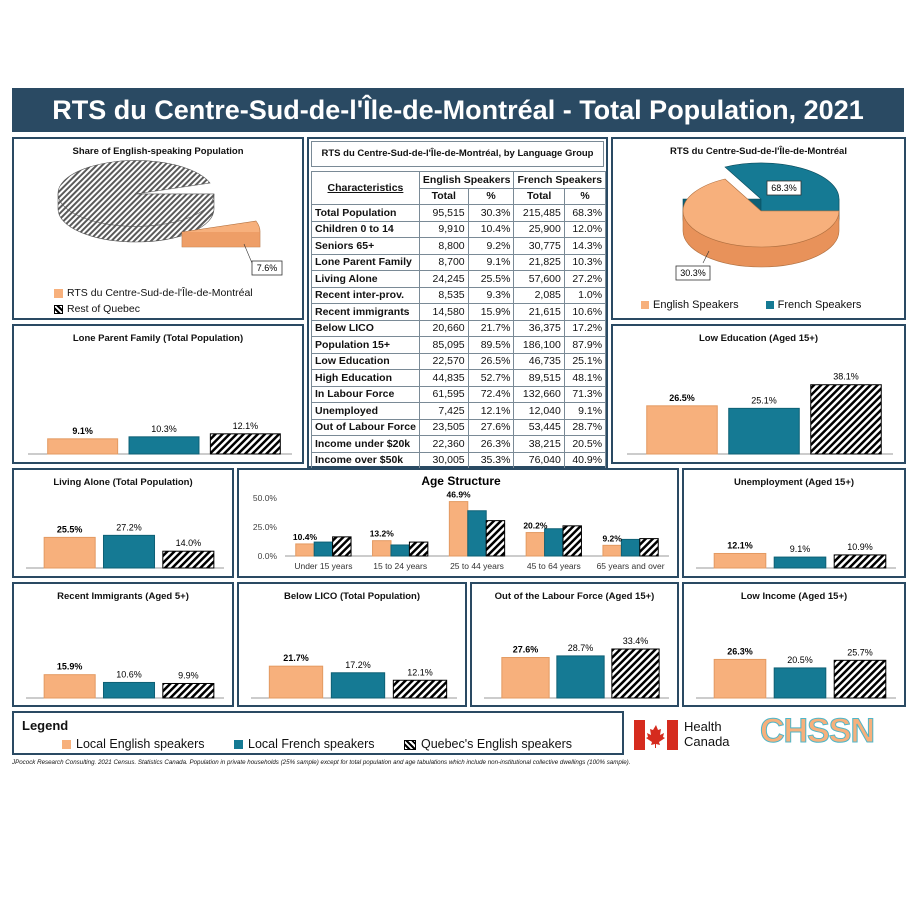  I want to click on lang-pie-label-french: 68.3%, so click(784, 188).